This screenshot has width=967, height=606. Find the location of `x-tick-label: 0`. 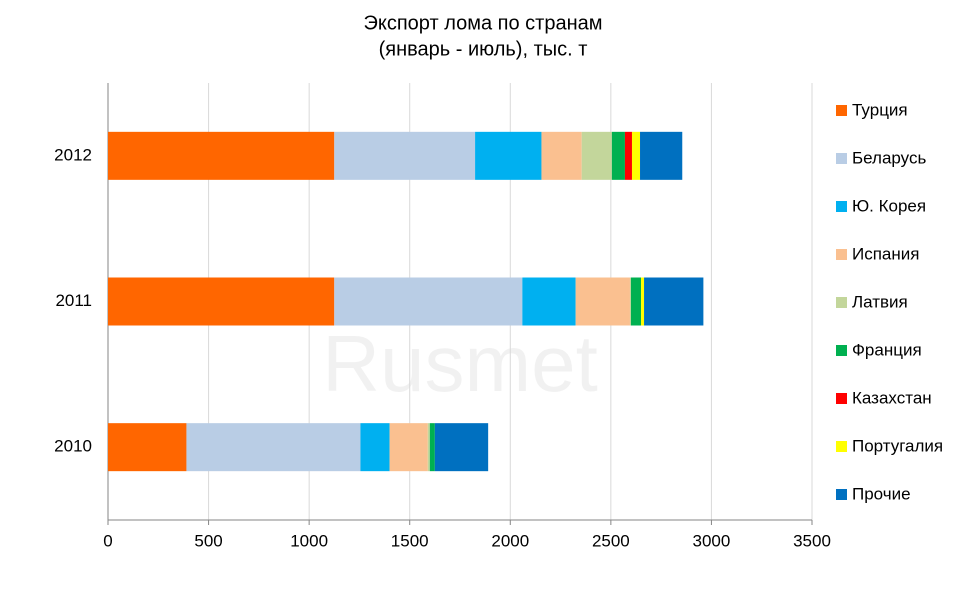

x-tick-label: 0 is located at coordinates (107, 540).